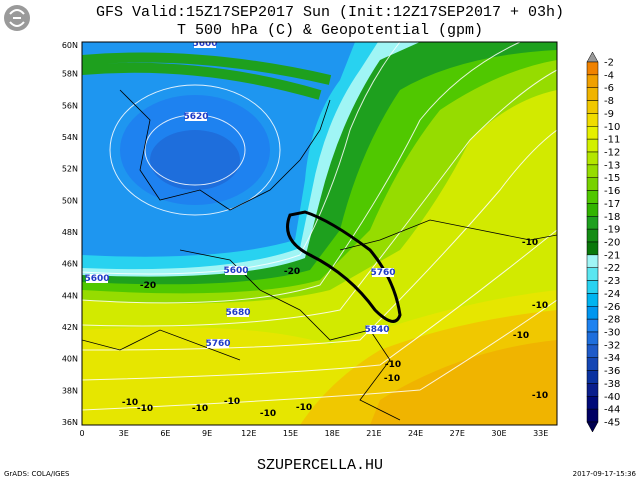 The width and height of the screenshot is (640, 480). What do you see at coordinates (70, 45) in the screenshot?
I see `lat-label: 60N` at bounding box center [70, 45].